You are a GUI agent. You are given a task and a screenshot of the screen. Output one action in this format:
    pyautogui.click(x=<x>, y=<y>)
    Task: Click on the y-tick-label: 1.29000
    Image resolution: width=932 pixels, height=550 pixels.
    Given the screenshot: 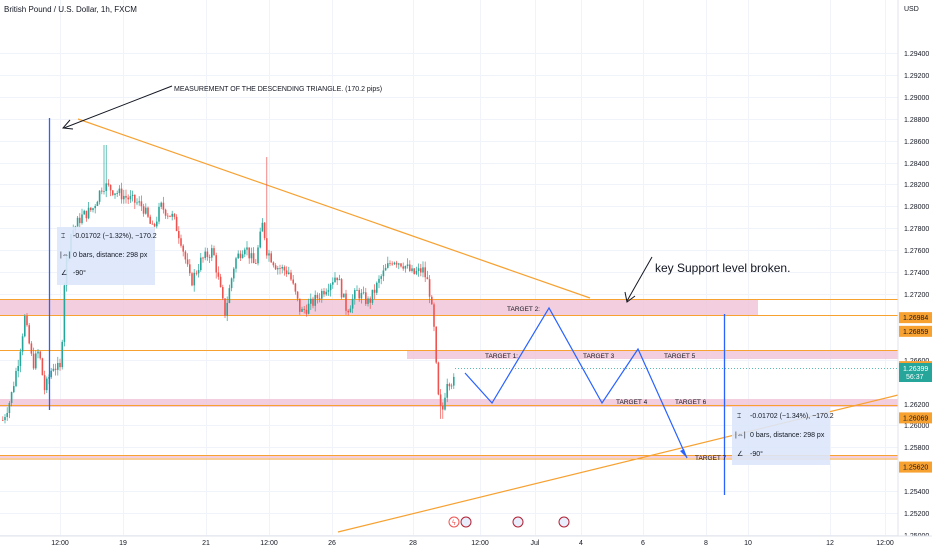 What is the action you would take?
    pyautogui.click(x=916, y=98)
    